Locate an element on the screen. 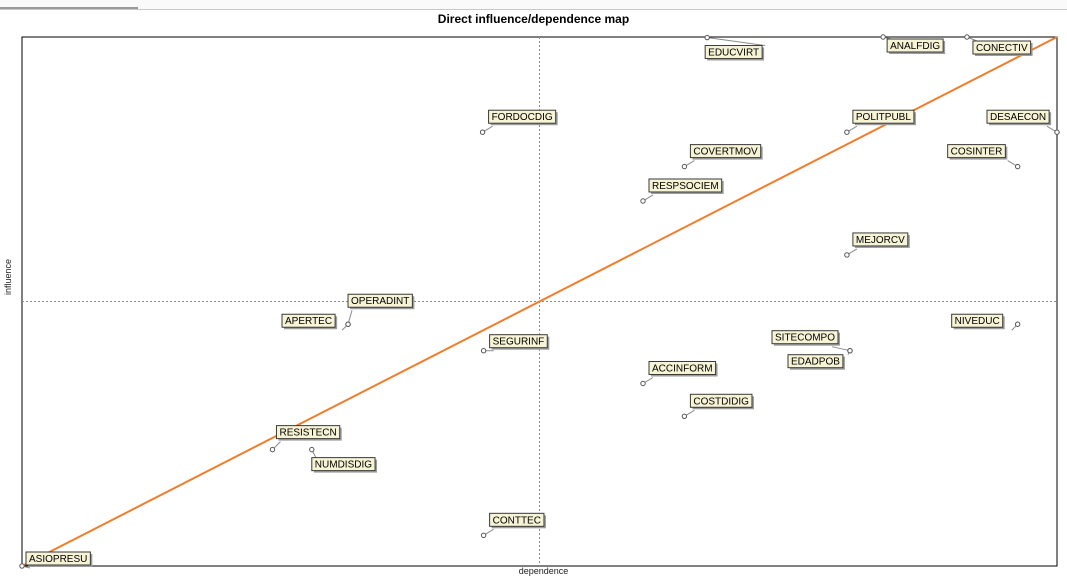  point-label-text: EDUCVIRT is located at coordinates (733, 53).